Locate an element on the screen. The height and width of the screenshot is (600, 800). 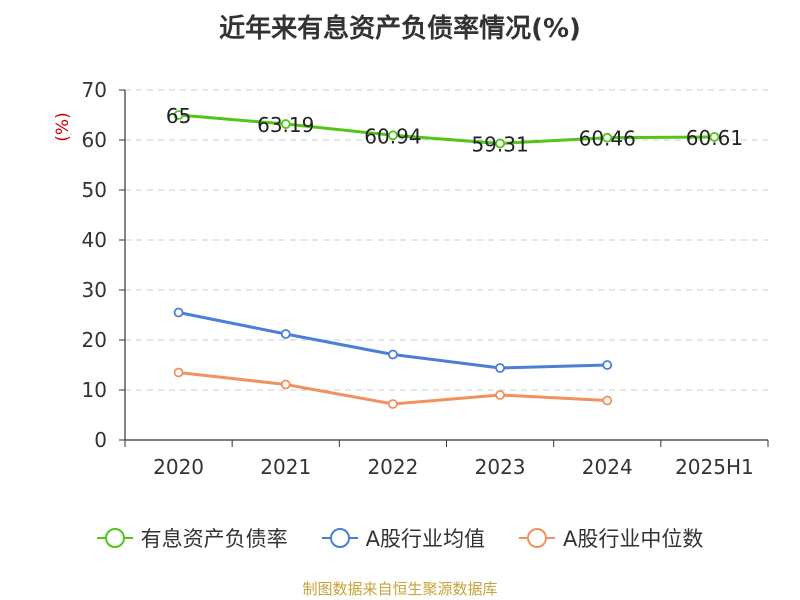
legend-item-industry-median: A股行业中位数 is located at coordinates (611, 538).